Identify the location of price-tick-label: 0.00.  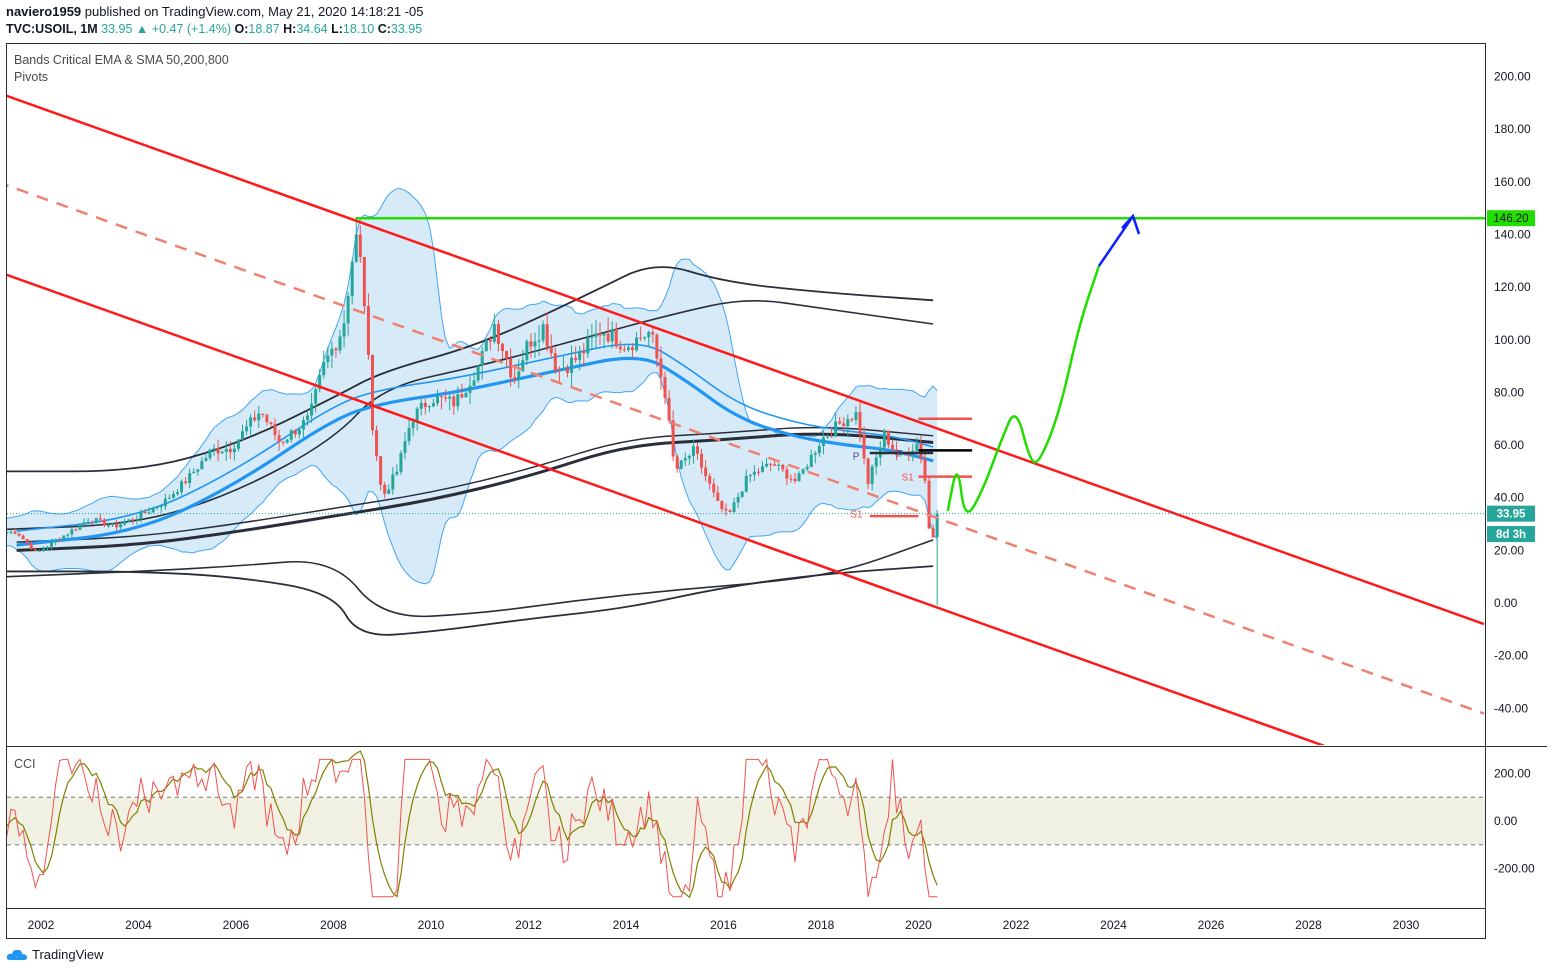
(1506, 603).